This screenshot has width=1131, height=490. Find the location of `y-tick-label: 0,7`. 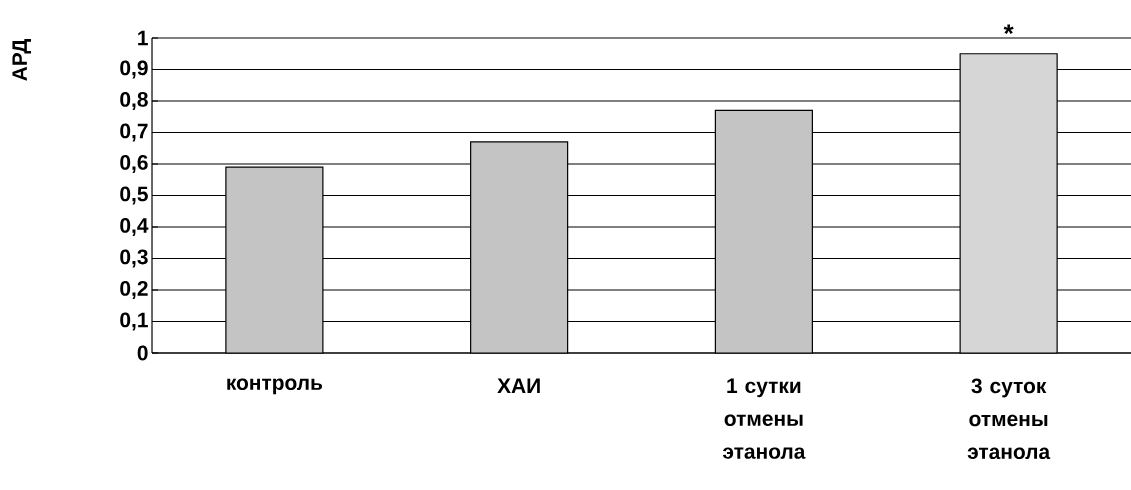

y-tick-label: 0,7 is located at coordinates (134, 132).